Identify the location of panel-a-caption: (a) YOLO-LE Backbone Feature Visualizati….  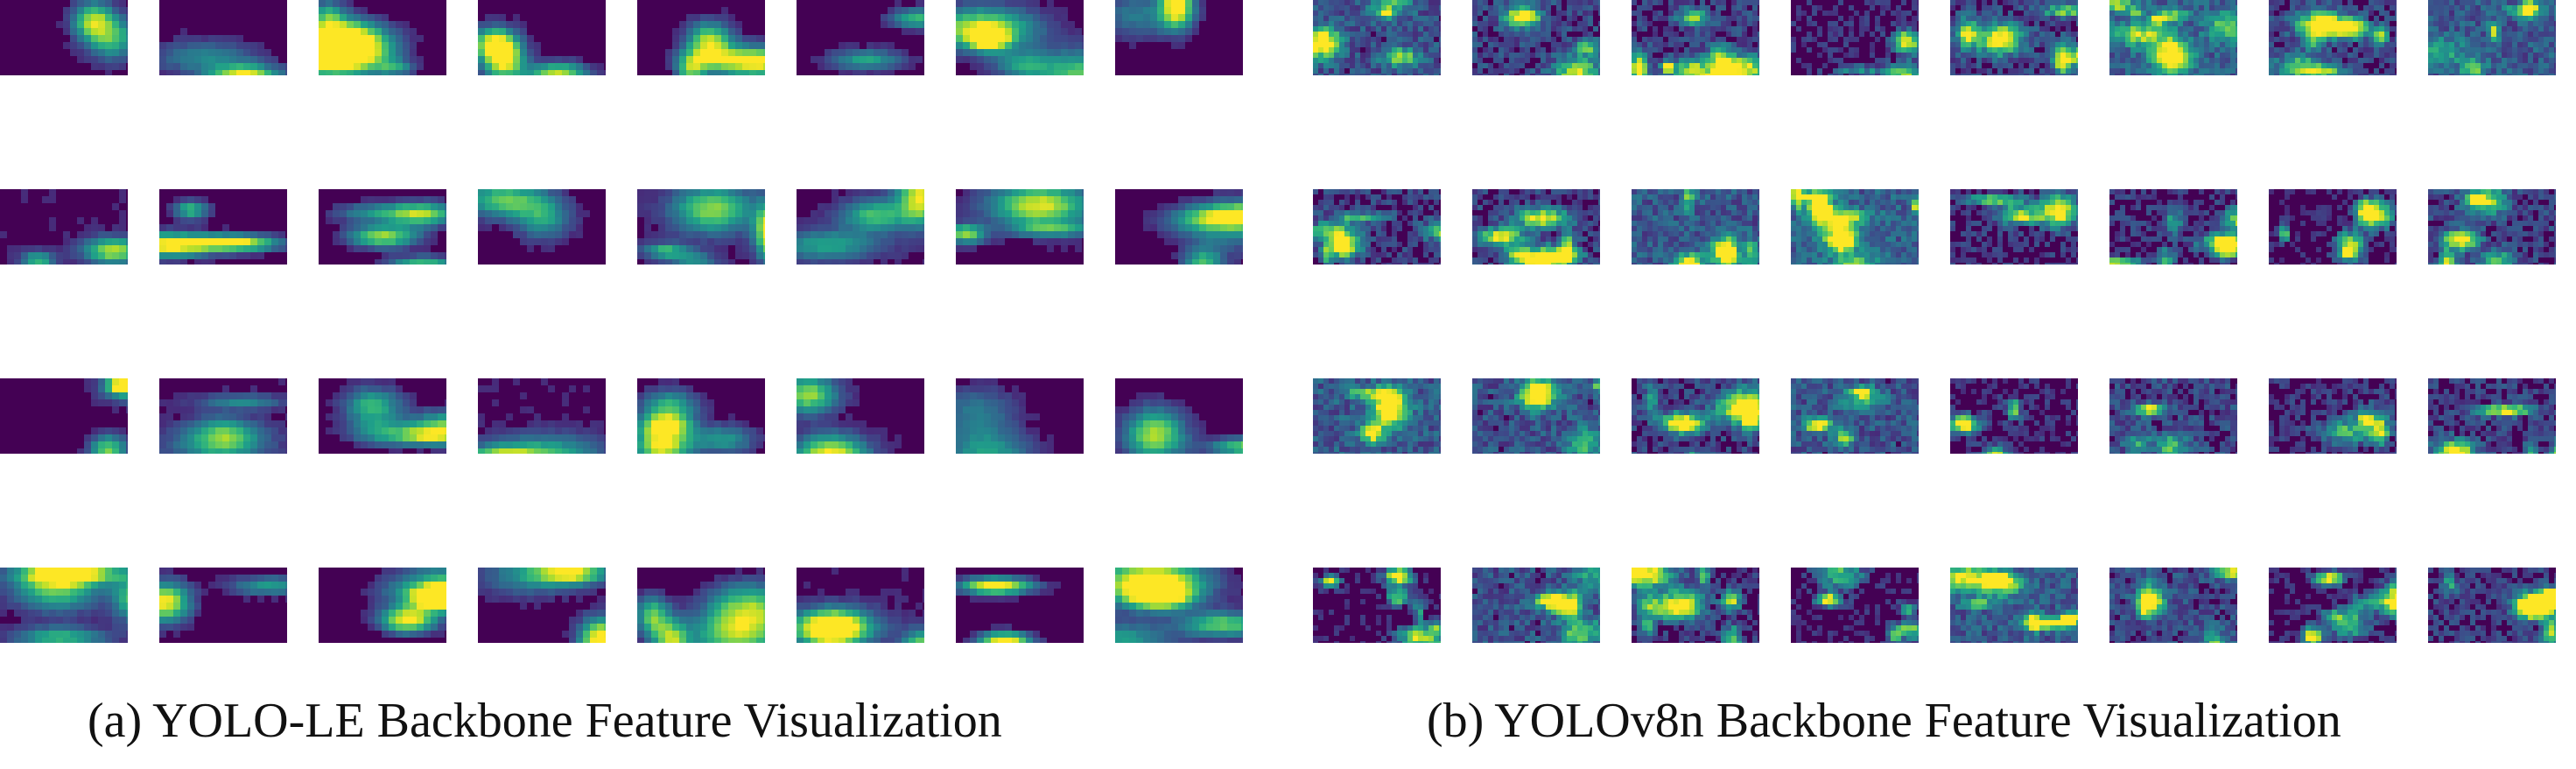
(545, 720).